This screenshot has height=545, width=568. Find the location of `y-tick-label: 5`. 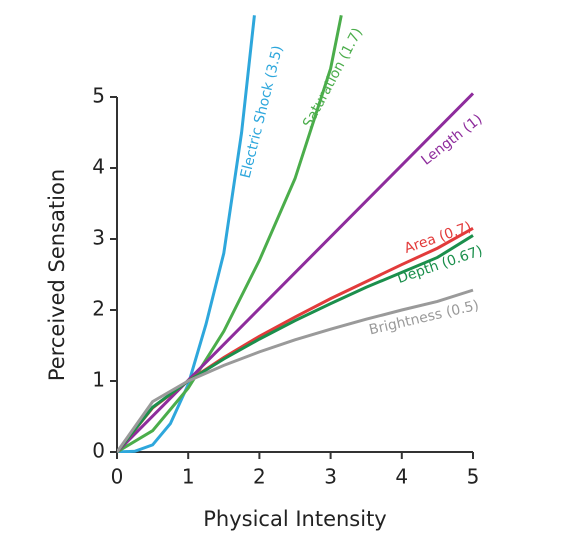

y-tick-label: 5 is located at coordinates (98, 96).